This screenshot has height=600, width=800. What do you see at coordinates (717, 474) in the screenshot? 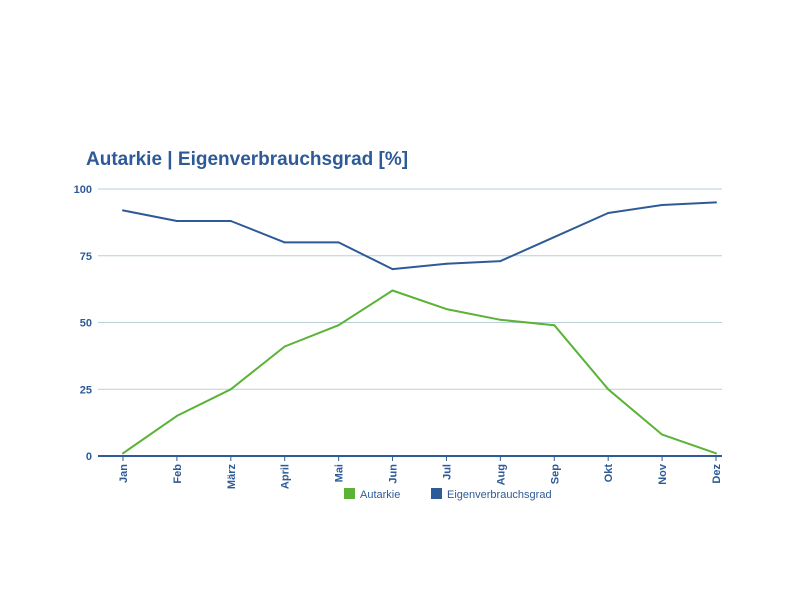
I see `x-tick-label: Dez` at bounding box center [717, 474].